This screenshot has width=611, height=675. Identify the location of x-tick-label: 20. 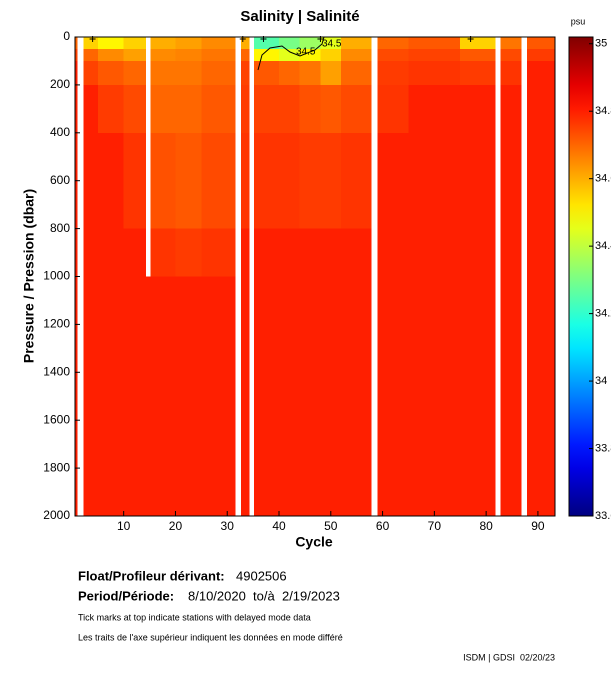
(176, 526).